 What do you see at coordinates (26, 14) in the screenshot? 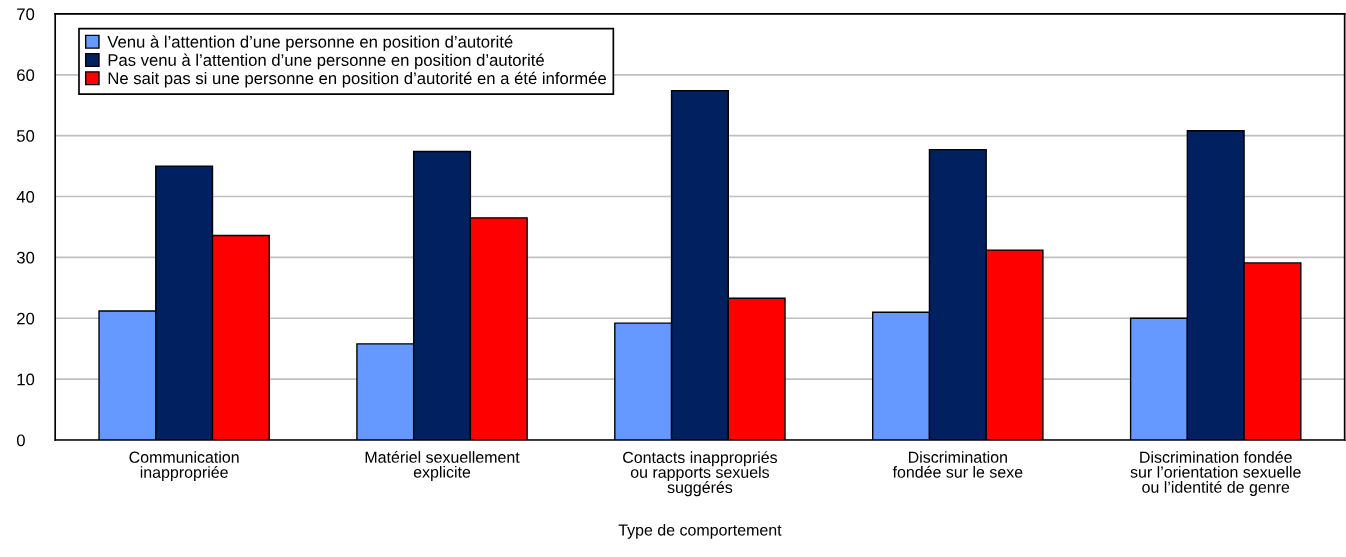
I see `y-tick-label: 70` at bounding box center [26, 14].